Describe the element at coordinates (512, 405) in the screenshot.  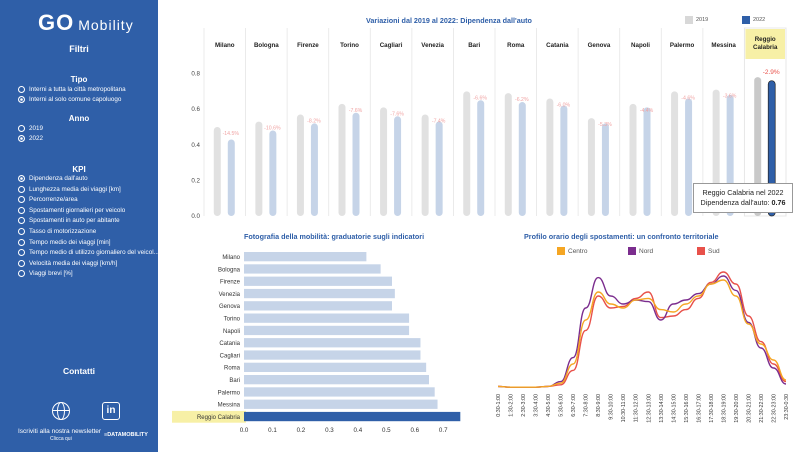
I see `x-tick-label: 1:30-2:00` at that location.